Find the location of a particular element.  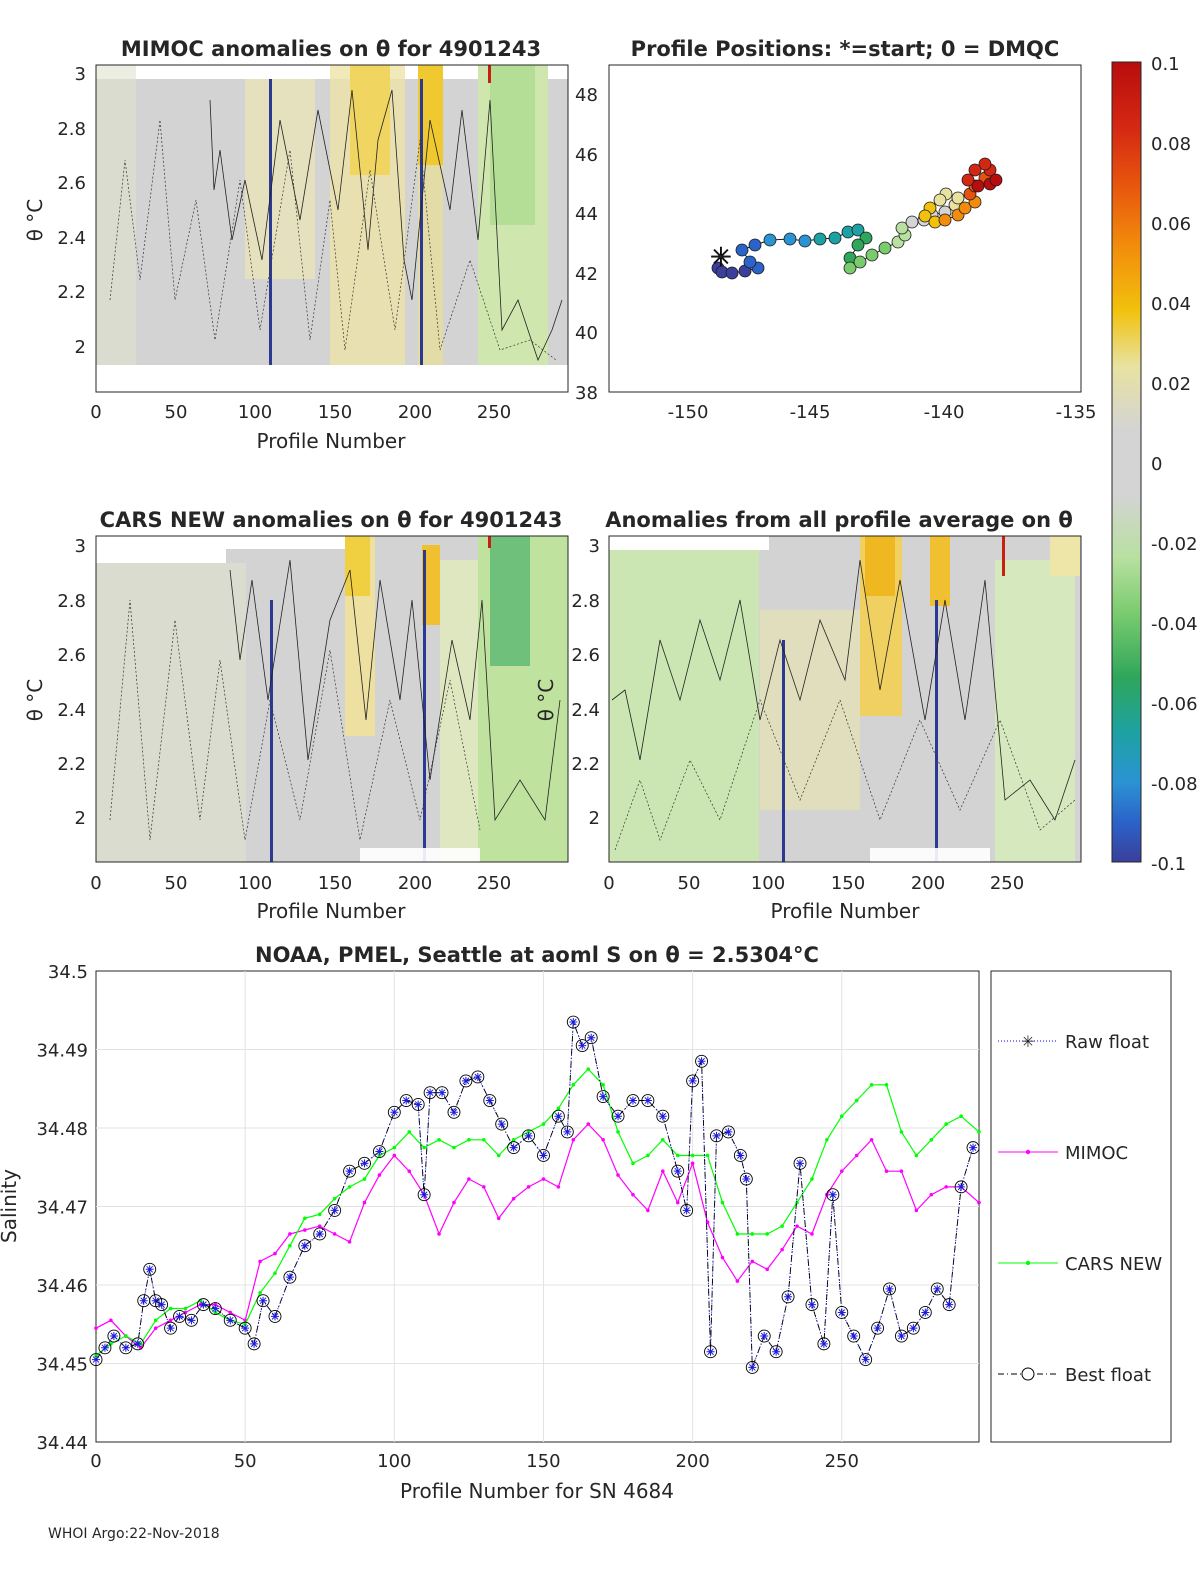

cars-xtick: 0 is located at coordinates (95, 883).